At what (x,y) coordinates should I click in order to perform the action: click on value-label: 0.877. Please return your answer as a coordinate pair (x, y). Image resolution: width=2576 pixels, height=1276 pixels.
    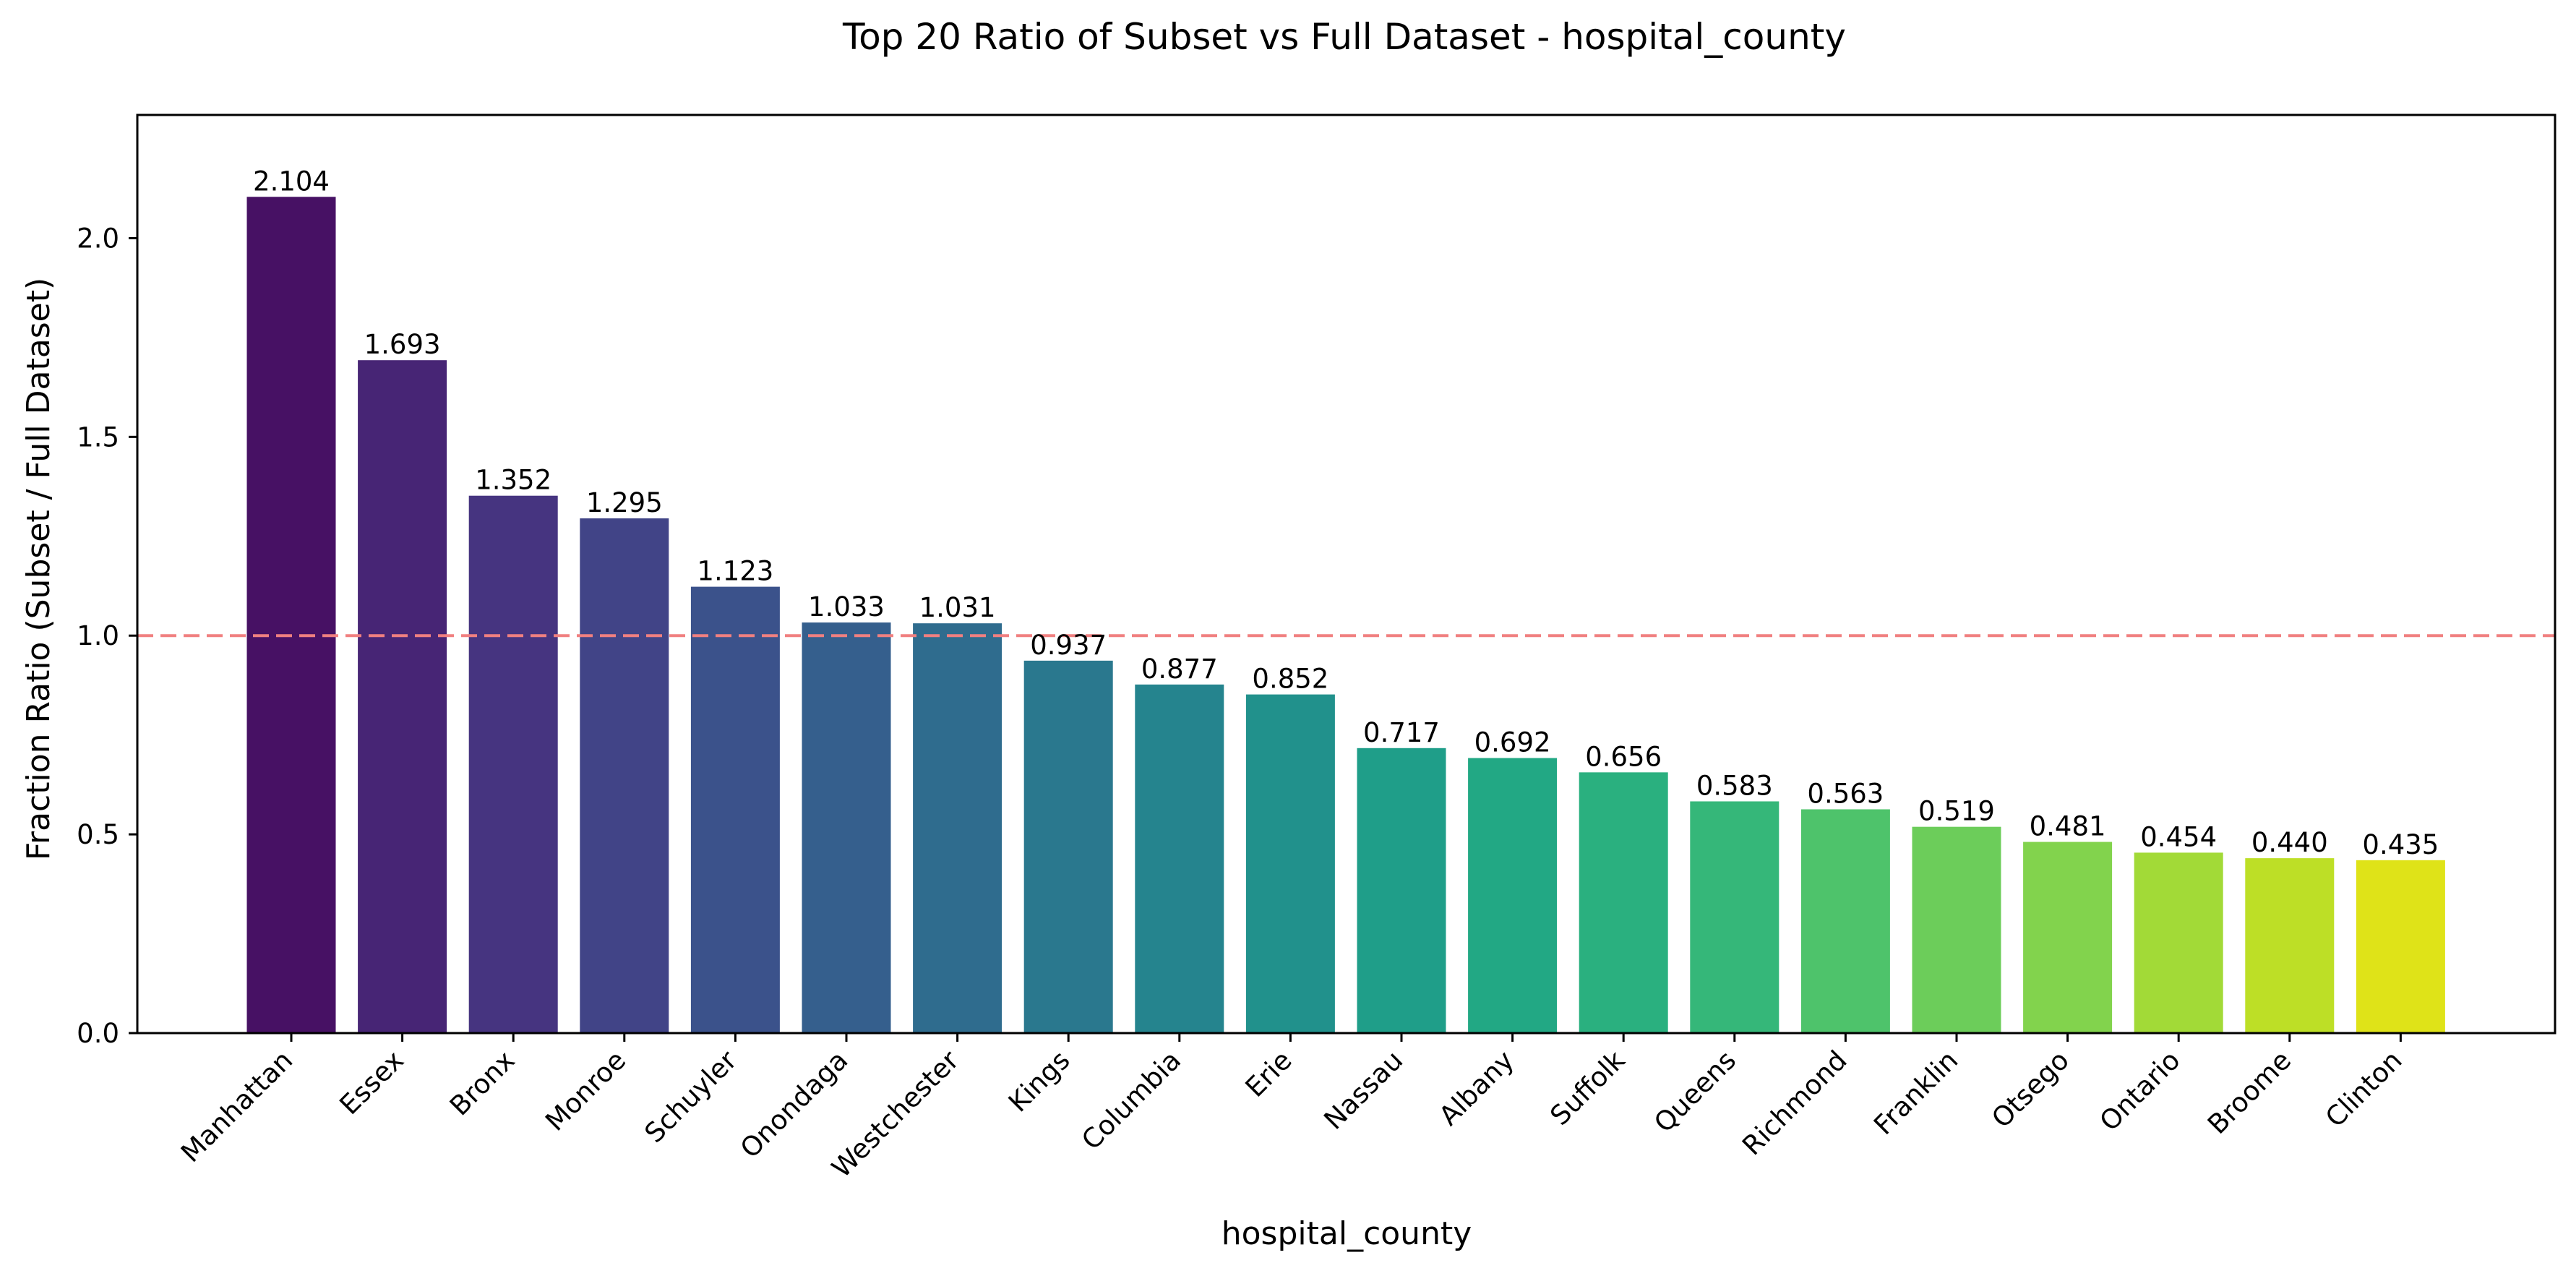
    Looking at the image, I should click on (1180, 669).